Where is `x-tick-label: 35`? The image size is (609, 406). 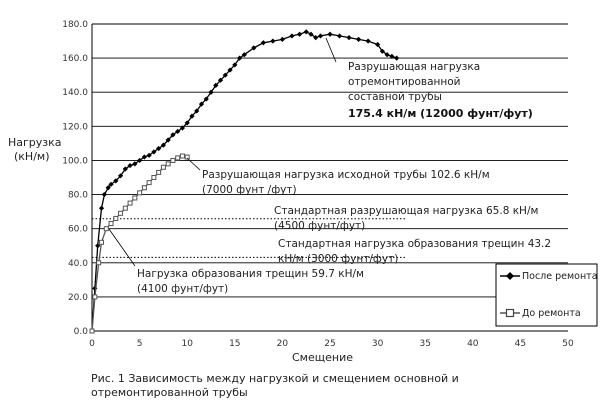 x-tick-label: 35 is located at coordinates (424, 344).